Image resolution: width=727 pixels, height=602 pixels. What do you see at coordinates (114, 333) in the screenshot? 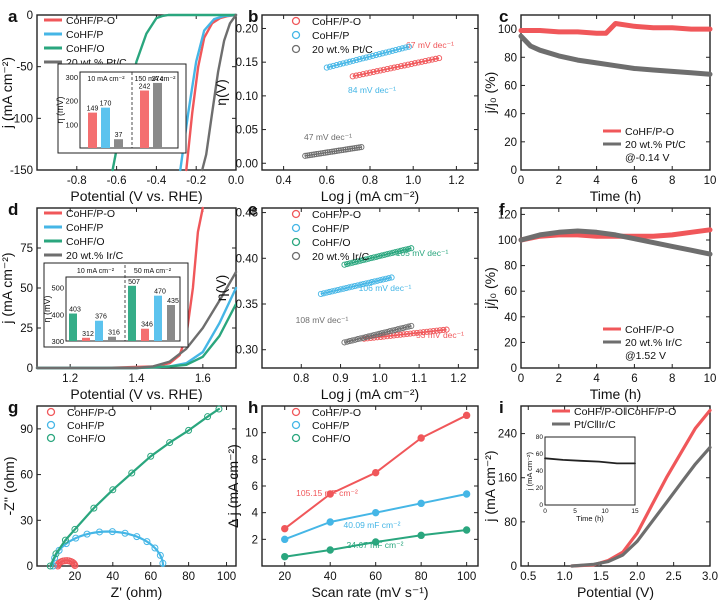
I see `inset-bar-value: 316` at bounding box center [114, 333].